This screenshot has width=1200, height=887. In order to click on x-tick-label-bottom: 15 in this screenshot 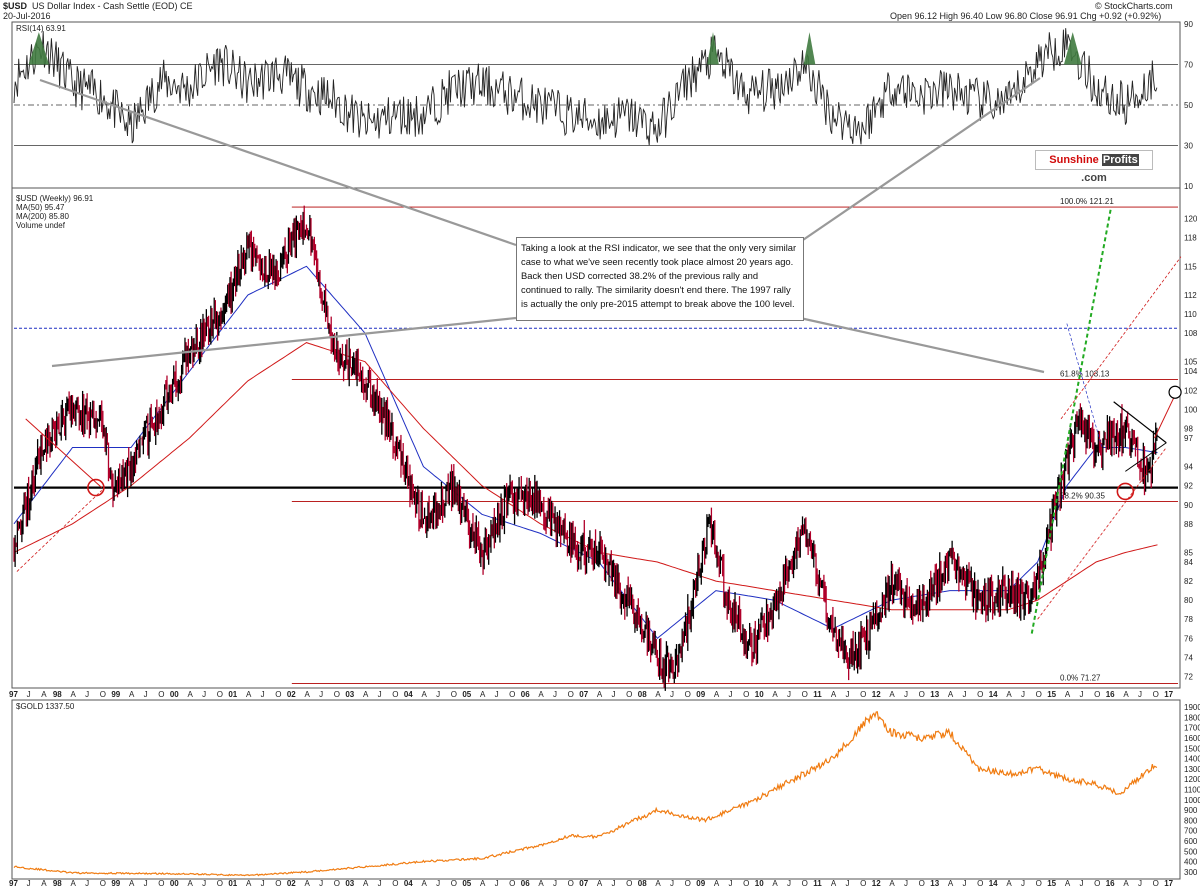, I will do `click(1051, 883)`.